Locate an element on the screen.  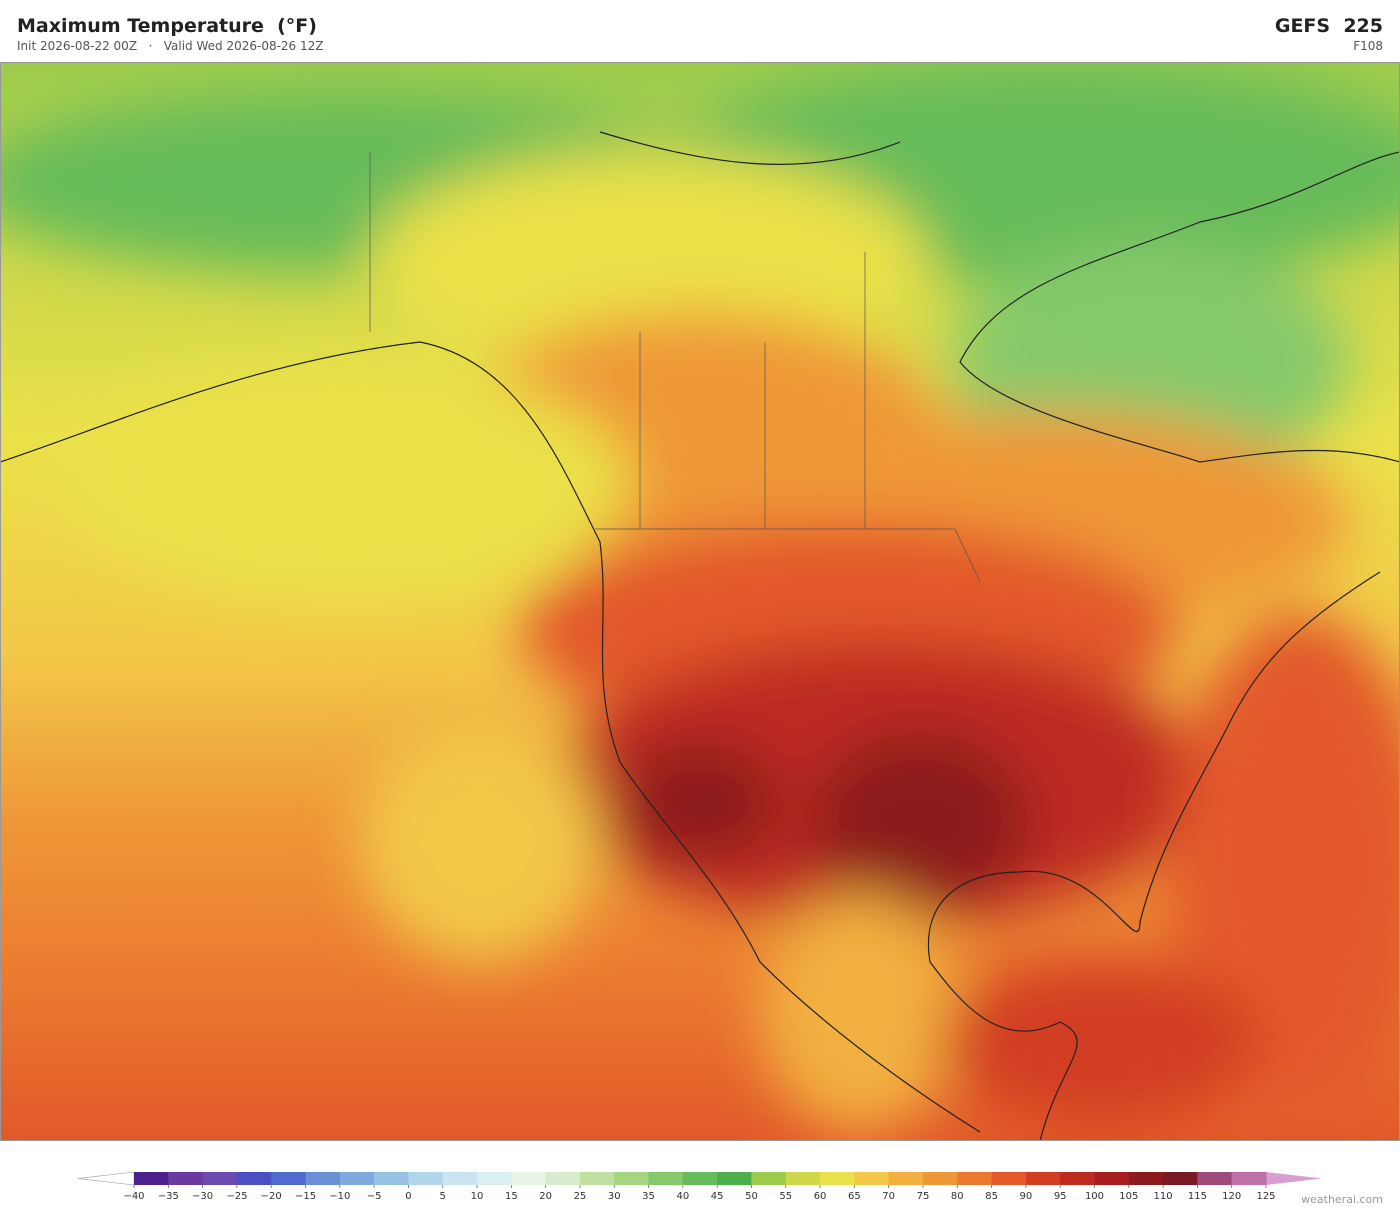
watermark: weatherai.com is located at coordinates (1342, 1199).